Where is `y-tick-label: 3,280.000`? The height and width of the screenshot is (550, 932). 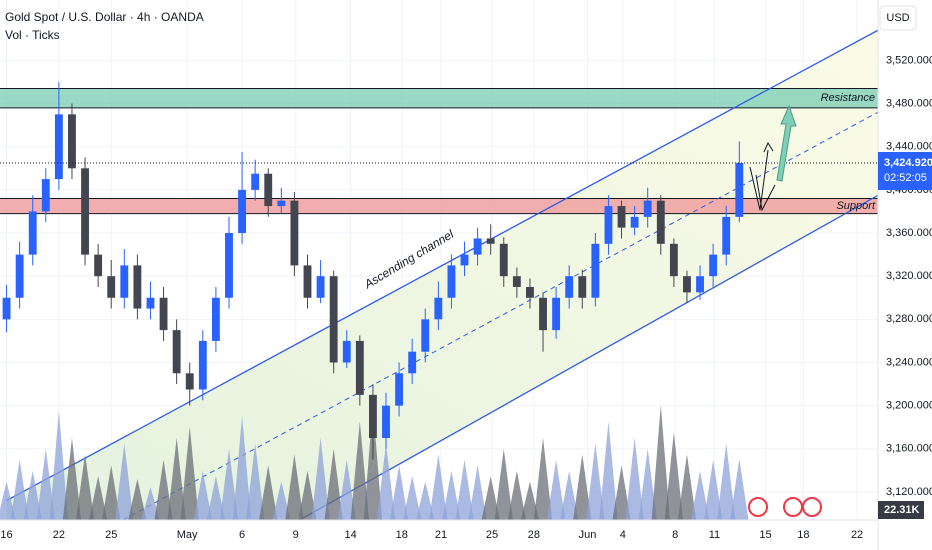
y-tick-label: 3,280.000 is located at coordinates (909, 319).